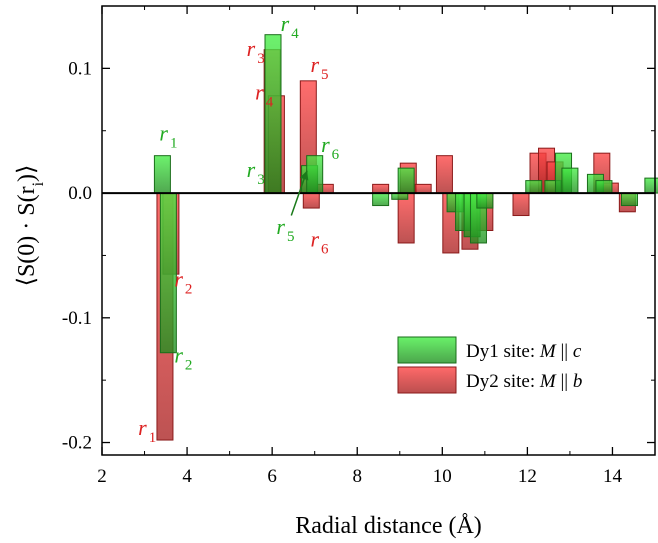  Describe the element at coordinates (578, 381) in the screenshot. I see `legend-label-axis: b` at that location.